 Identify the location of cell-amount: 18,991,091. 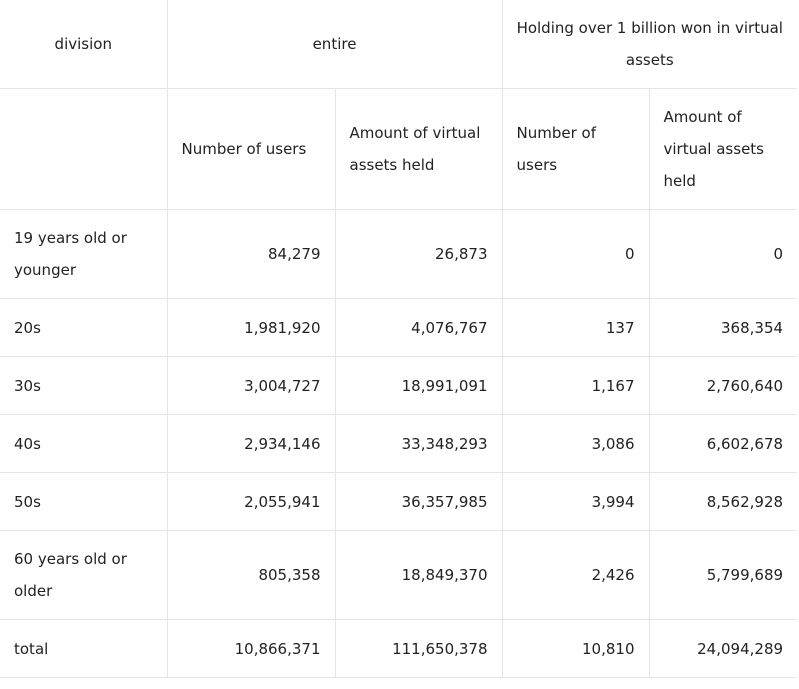
(418, 385).